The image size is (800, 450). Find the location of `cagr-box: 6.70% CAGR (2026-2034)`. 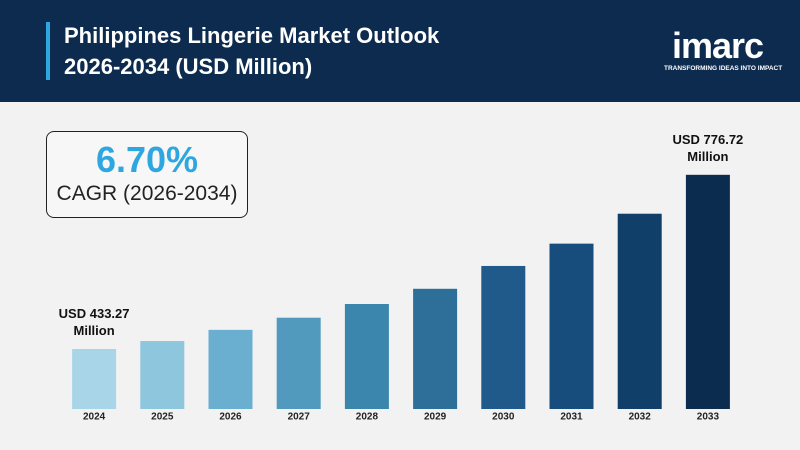

cagr-box: 6.70% CAGR (2026-2034) is located at coordinates (147, 174).